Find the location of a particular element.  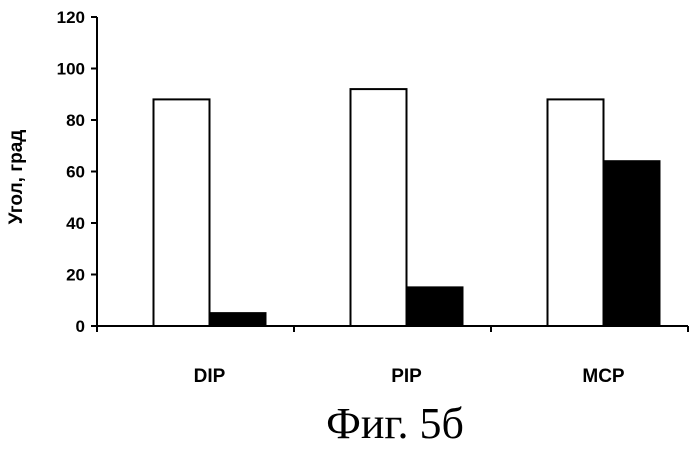

x-category-label: MCP is located at coordinates (603, 376).